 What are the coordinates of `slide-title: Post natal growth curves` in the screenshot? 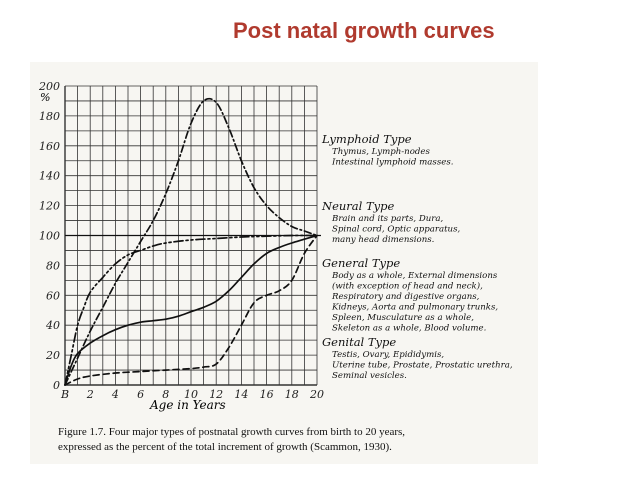 It's located at (364, 30).